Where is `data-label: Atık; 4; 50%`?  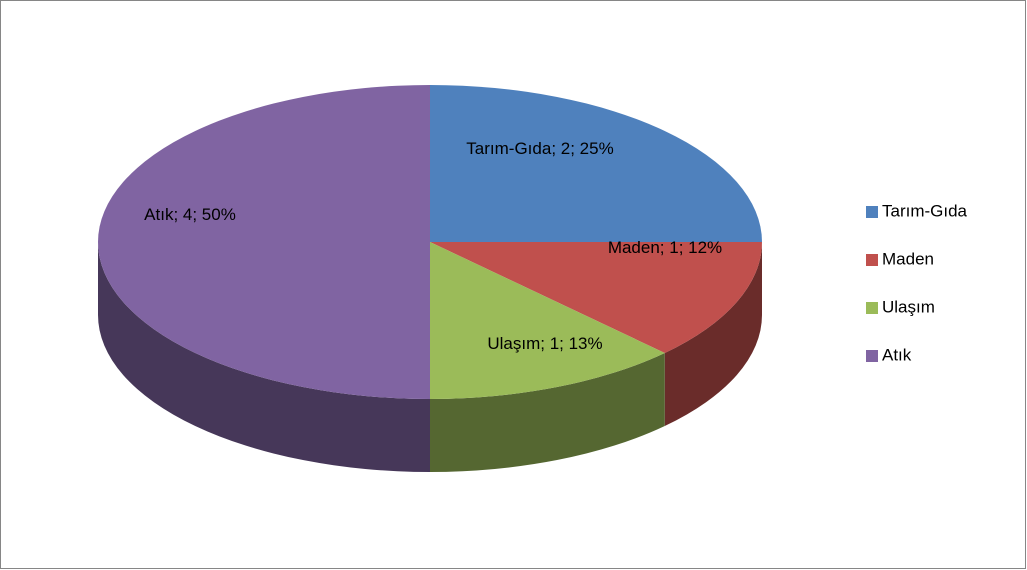
data-label: Atık; 4; 50% is located at coordinates (190, 214).